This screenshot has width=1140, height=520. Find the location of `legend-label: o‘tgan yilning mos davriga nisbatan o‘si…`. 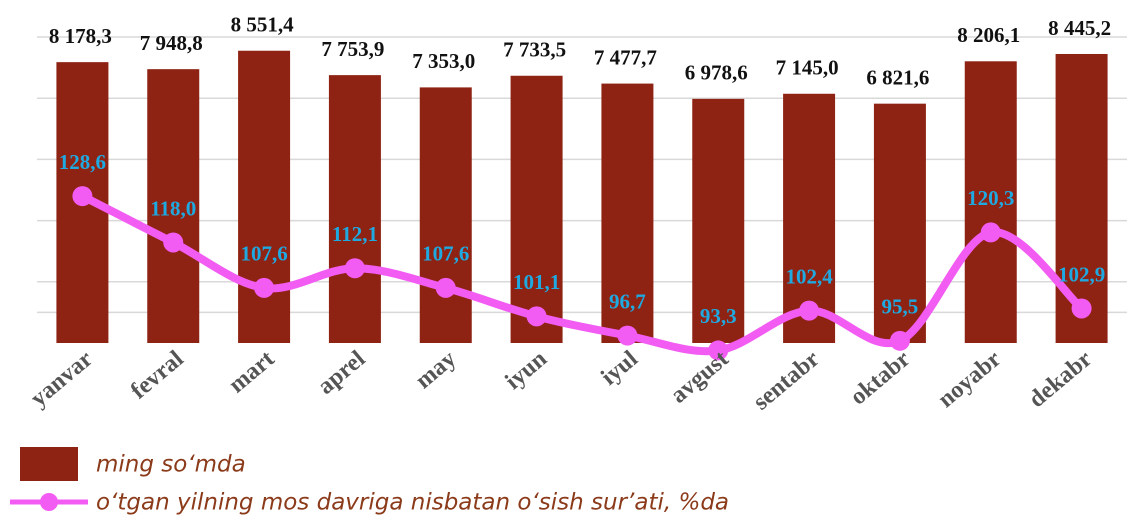

legend-label: o‘tgan yilning mos davriga nisbatan o‘si… is located at coordinates (412, 503).